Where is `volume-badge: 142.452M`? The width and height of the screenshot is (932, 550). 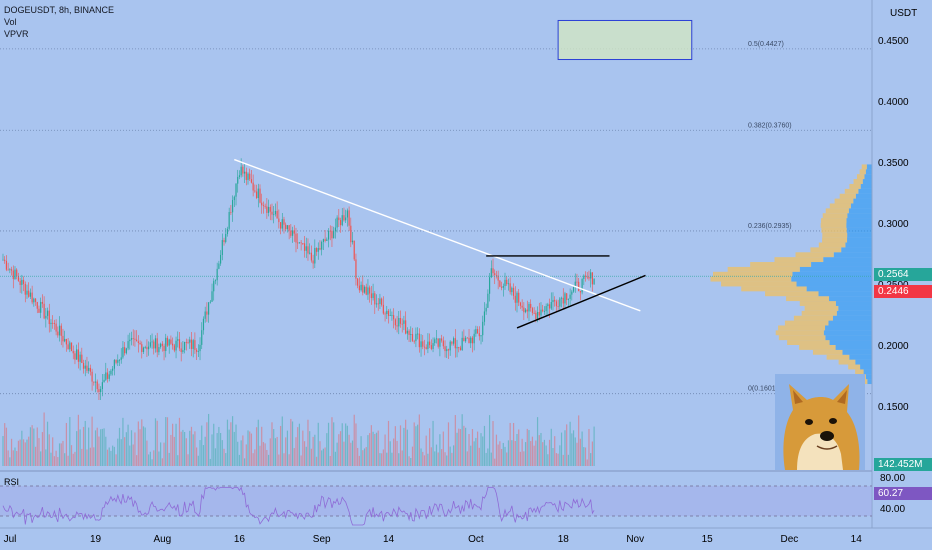
volume-badge: 142.452M is located at coordinates (903, 464).